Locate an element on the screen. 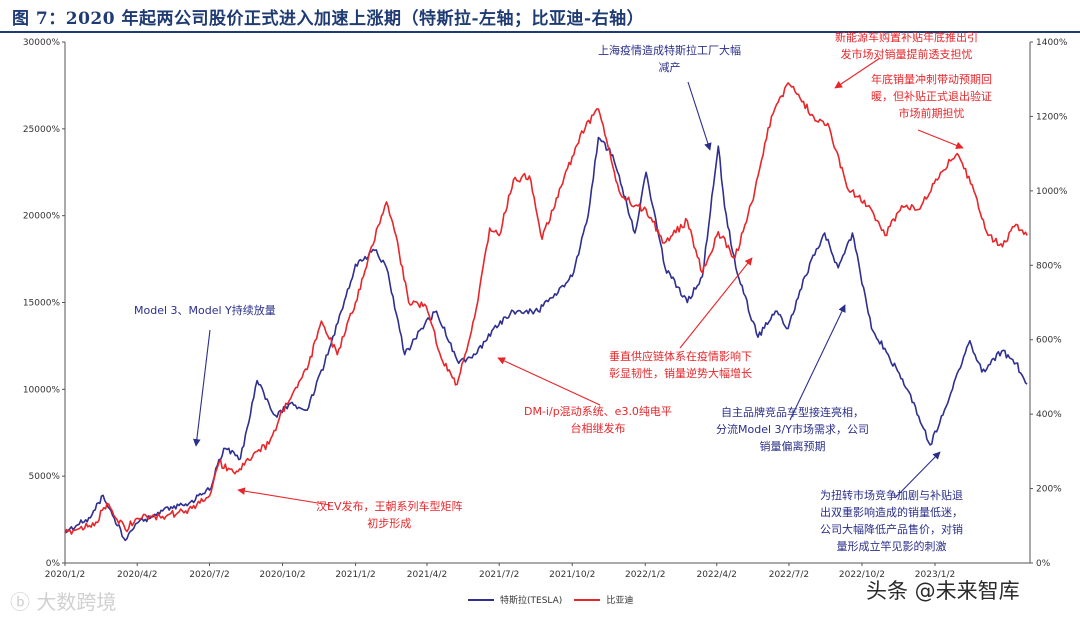  arrow-domestic-competition is located at coordinates (817, 362).